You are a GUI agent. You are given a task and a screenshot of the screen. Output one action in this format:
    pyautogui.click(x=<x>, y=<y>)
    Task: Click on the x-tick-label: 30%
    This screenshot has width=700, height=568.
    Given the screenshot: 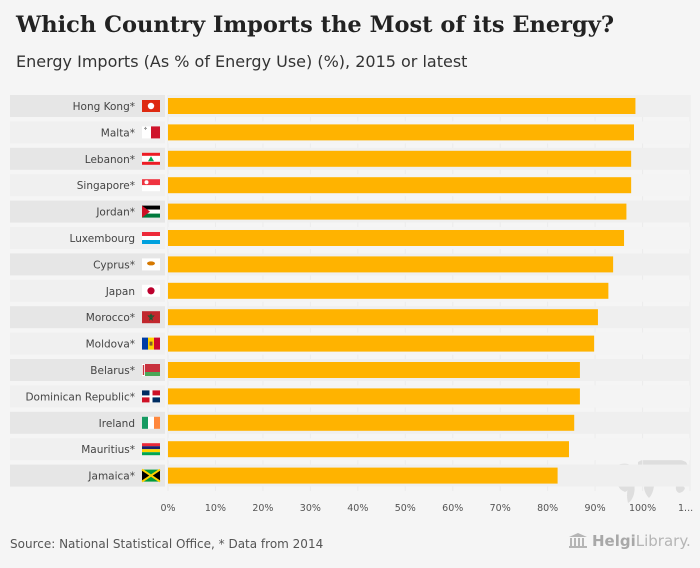 What is the action you would take?
    pyautogui.click(x=310, y=508)
    